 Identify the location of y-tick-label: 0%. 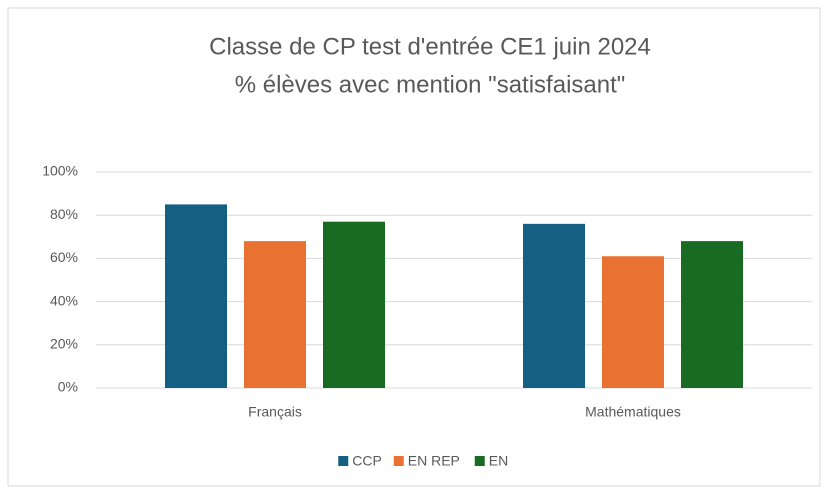
(68, 387).